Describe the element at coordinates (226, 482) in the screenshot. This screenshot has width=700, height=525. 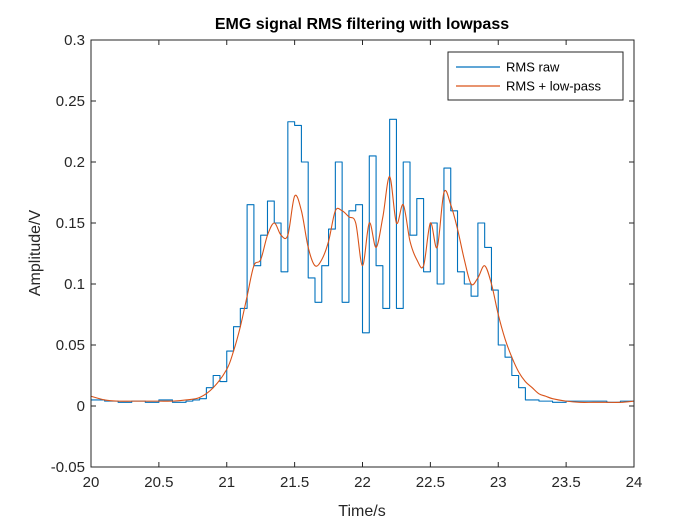
I see `x-tick-label: 21` at that location.